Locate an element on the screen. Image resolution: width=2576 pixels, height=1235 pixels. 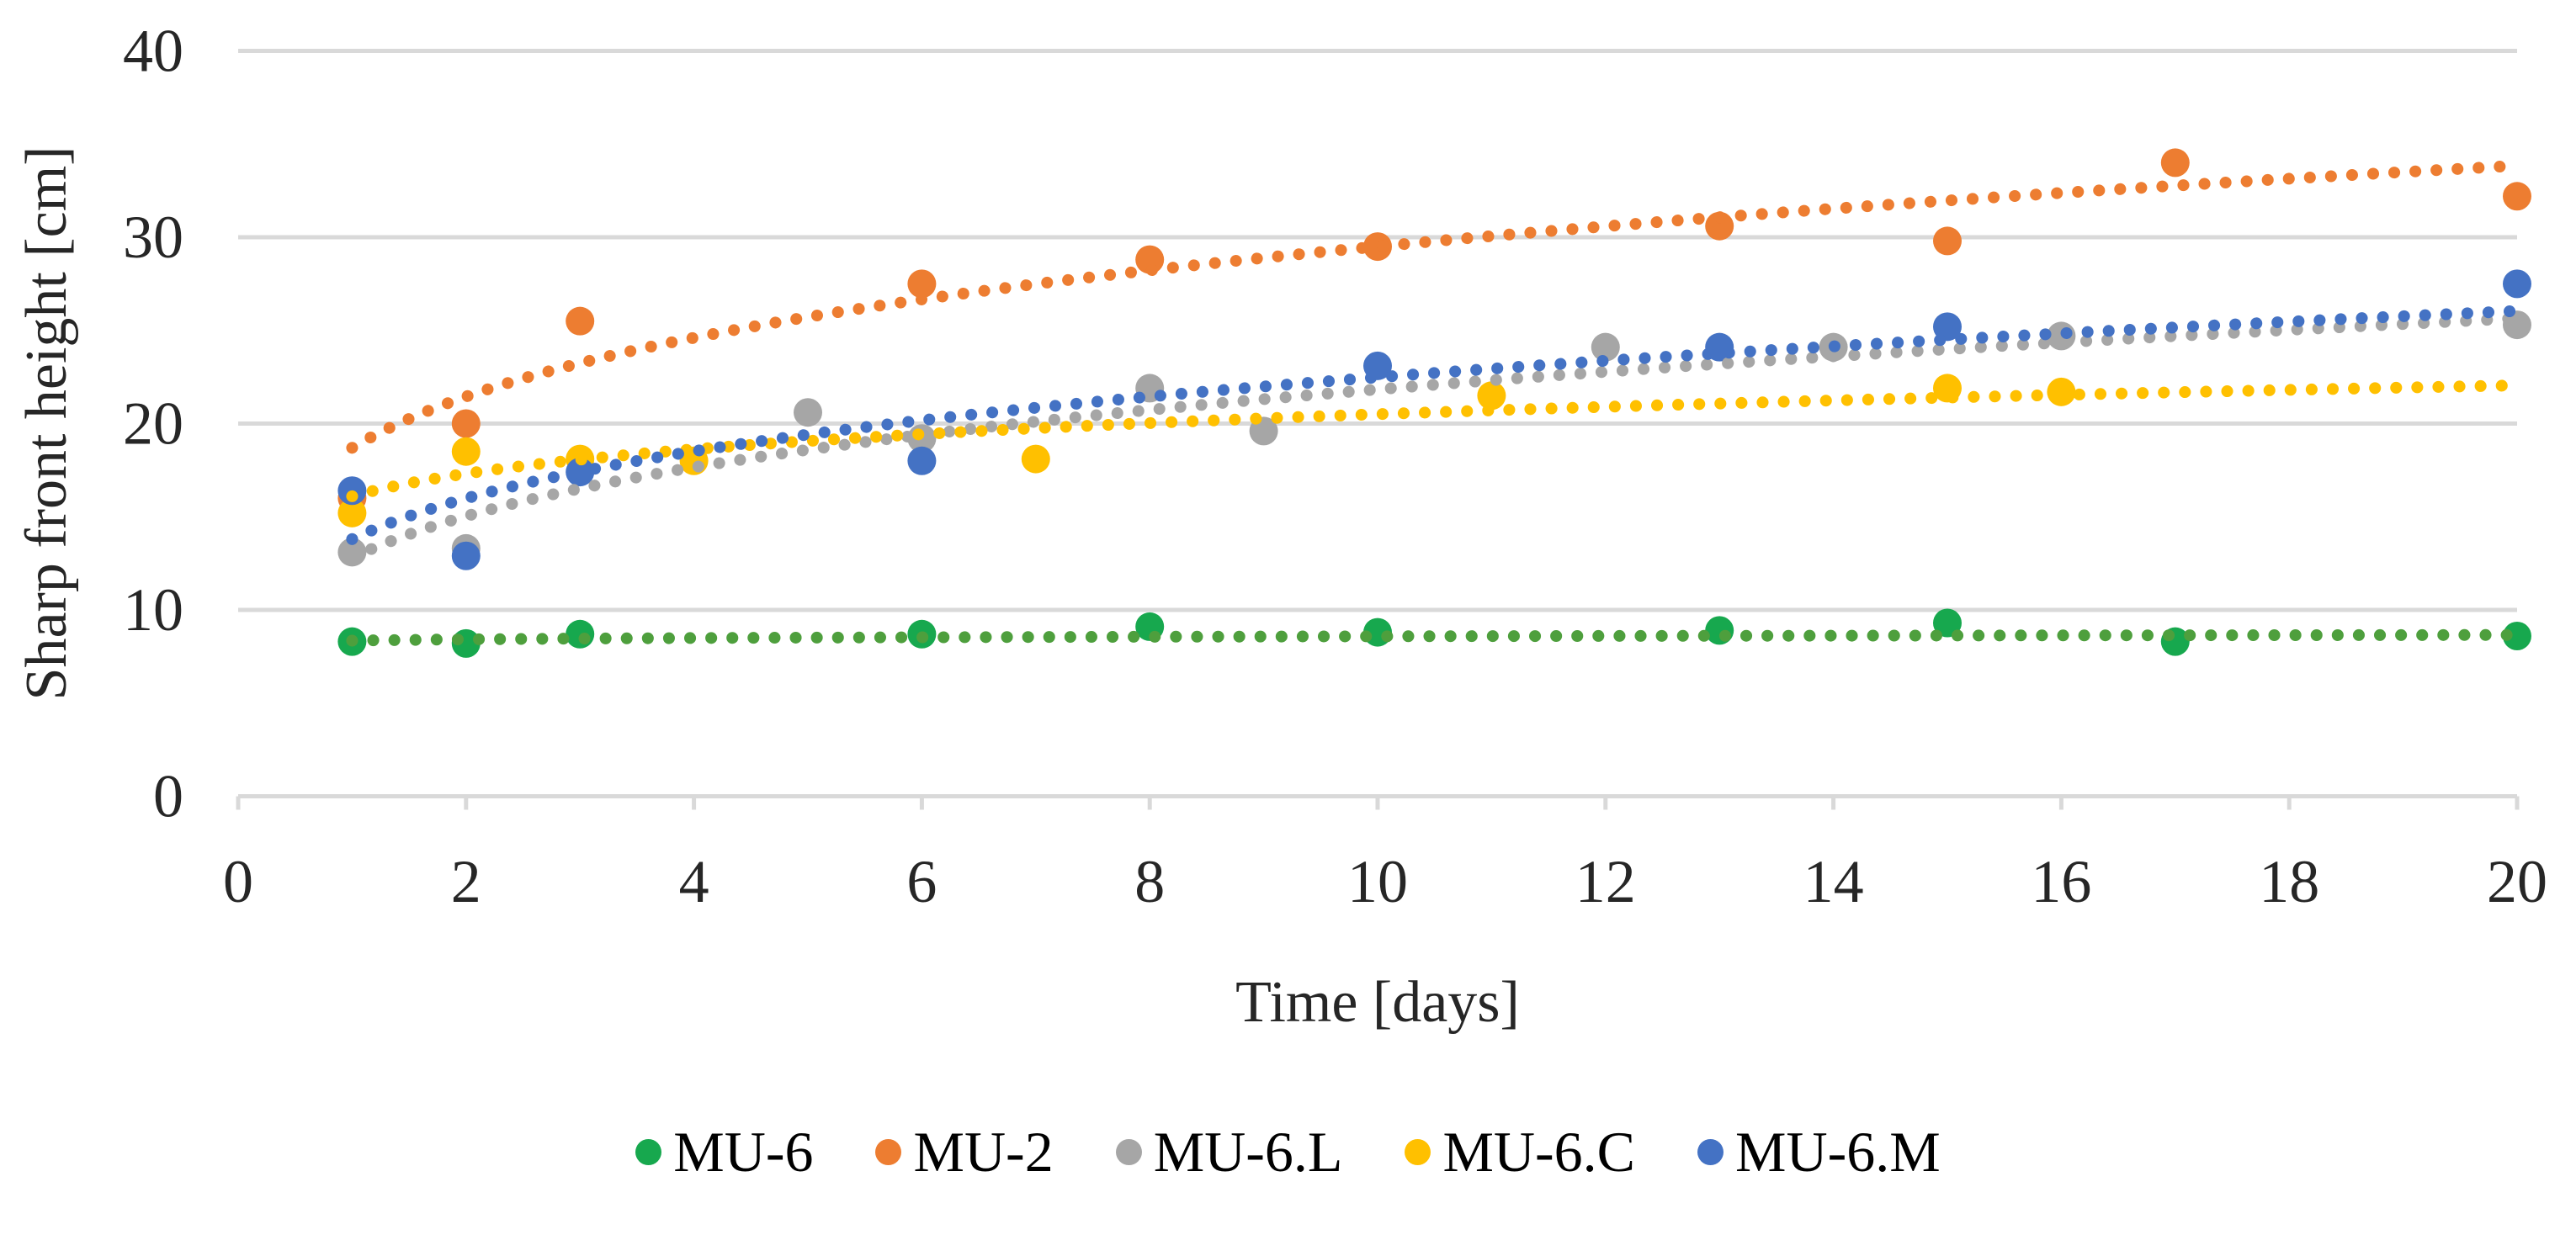
x-tick-label: 14 is located at coordinates (1833, 881).